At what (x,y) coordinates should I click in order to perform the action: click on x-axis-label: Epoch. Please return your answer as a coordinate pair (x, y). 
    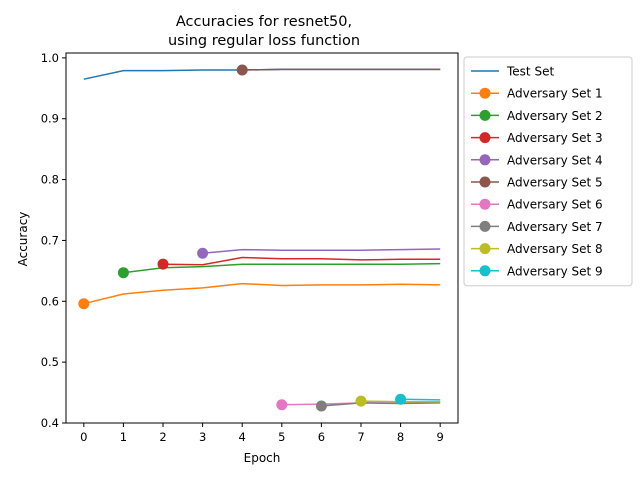
    Looking at the image, I should click on (262, 458).